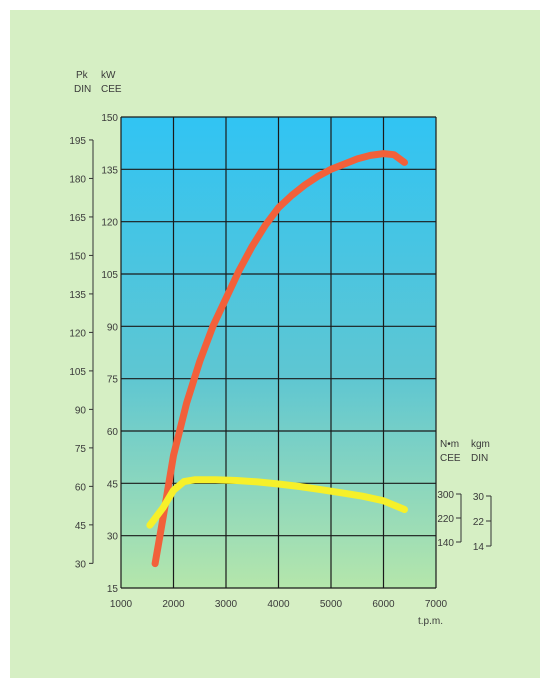 This screenshot has width=550, height=688. I want to click on kw-tick-label: 90, so click(113, 327).